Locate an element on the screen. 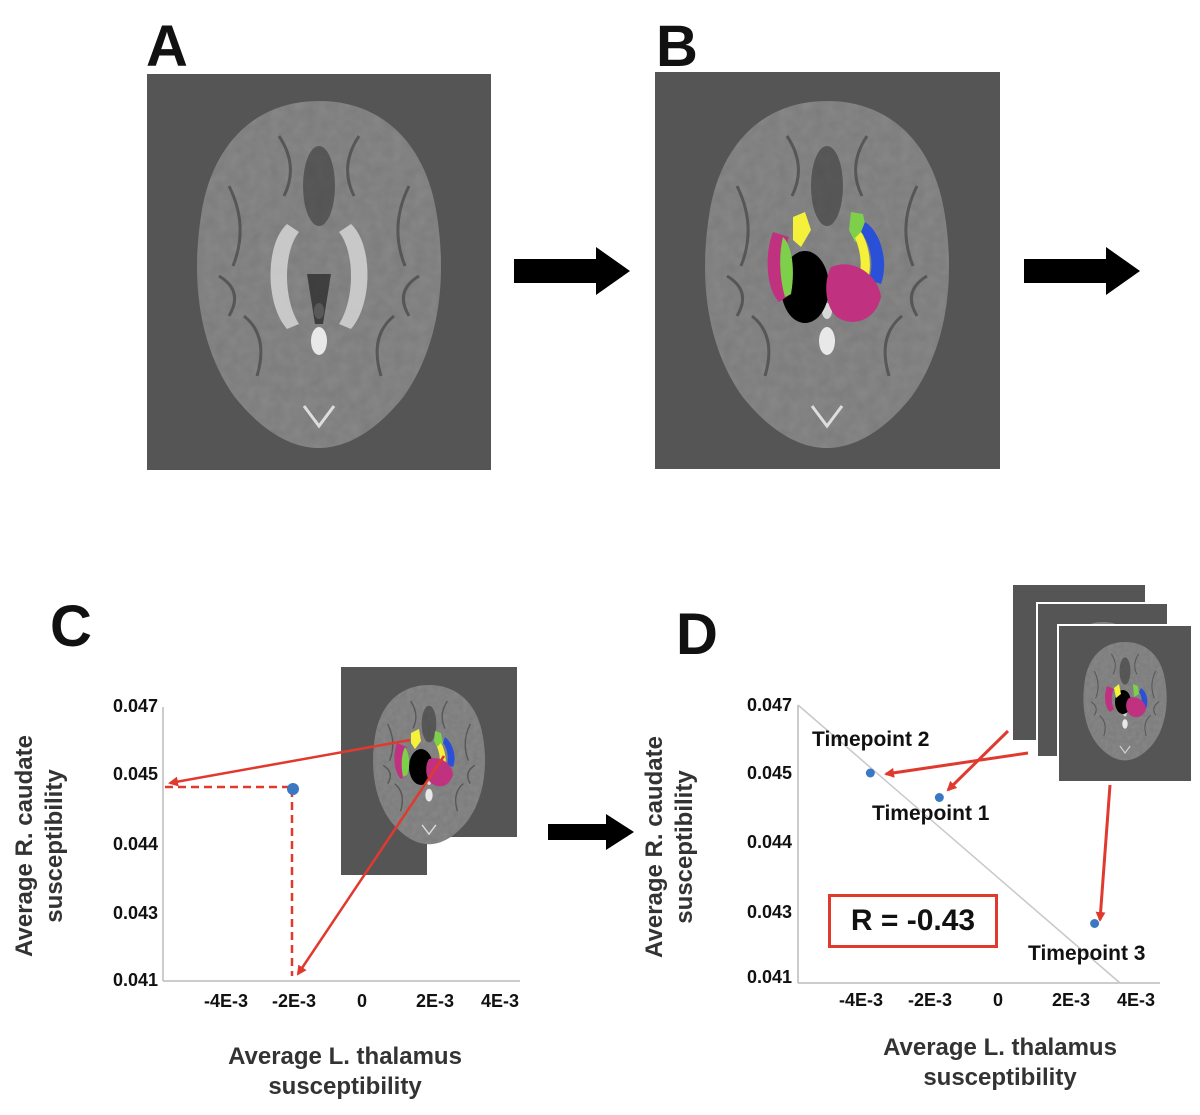 The image size is (1200, 1115). panel-letter-c: C is located at coordinates (71, 626).